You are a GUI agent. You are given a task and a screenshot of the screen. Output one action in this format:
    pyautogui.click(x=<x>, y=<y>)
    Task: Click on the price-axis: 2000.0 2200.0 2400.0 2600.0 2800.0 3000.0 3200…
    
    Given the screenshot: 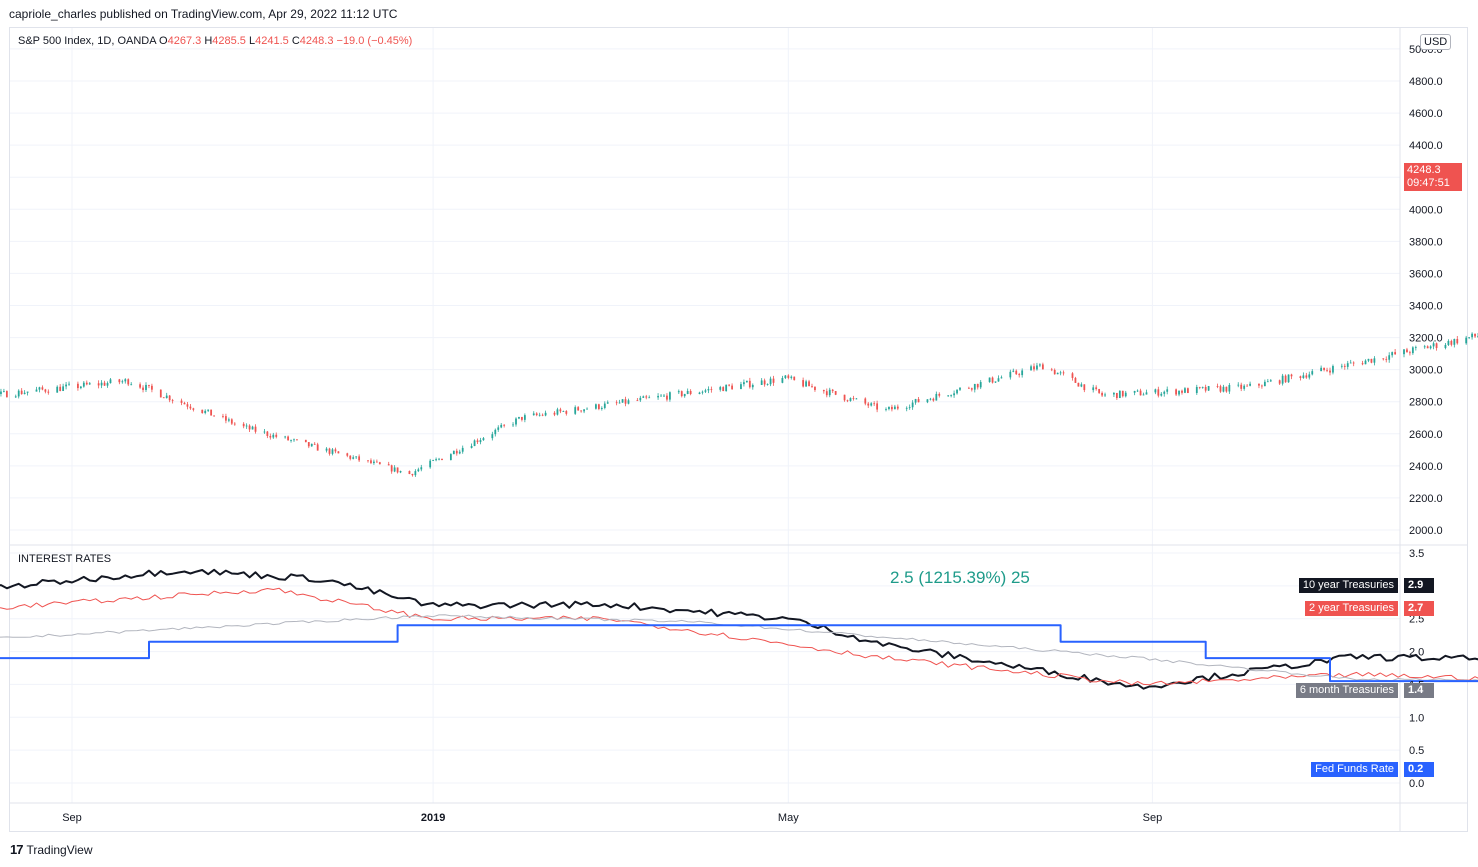 What is the action you would take?
    pyautogui.click(x=1426, y=290)
    